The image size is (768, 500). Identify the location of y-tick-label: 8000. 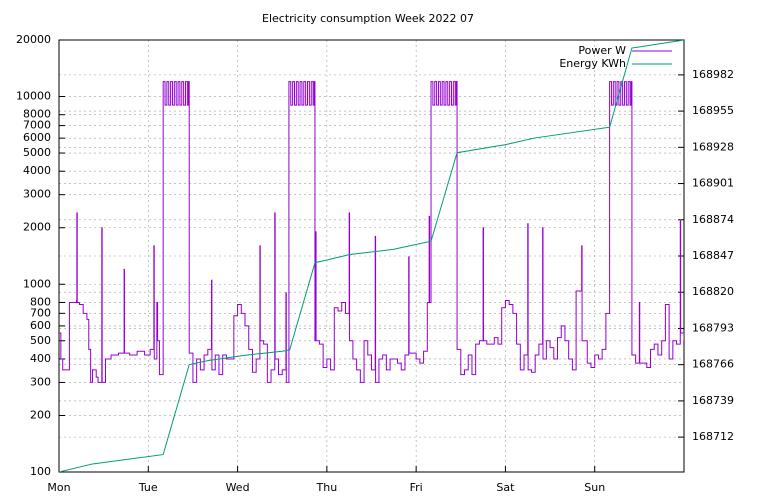
(37, 114).